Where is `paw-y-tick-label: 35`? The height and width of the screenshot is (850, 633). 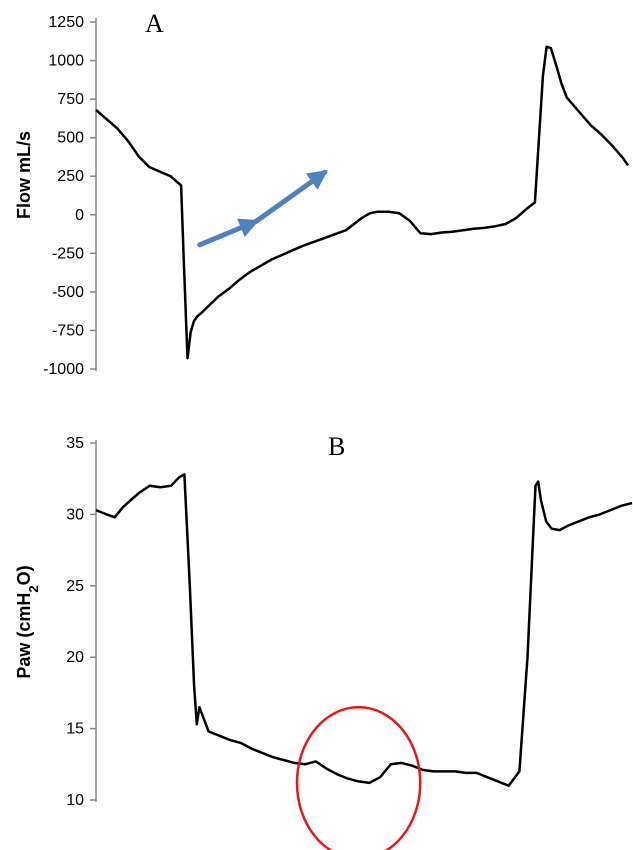
paw-y-tick-label: 35 is located at coordinates (75, 443).